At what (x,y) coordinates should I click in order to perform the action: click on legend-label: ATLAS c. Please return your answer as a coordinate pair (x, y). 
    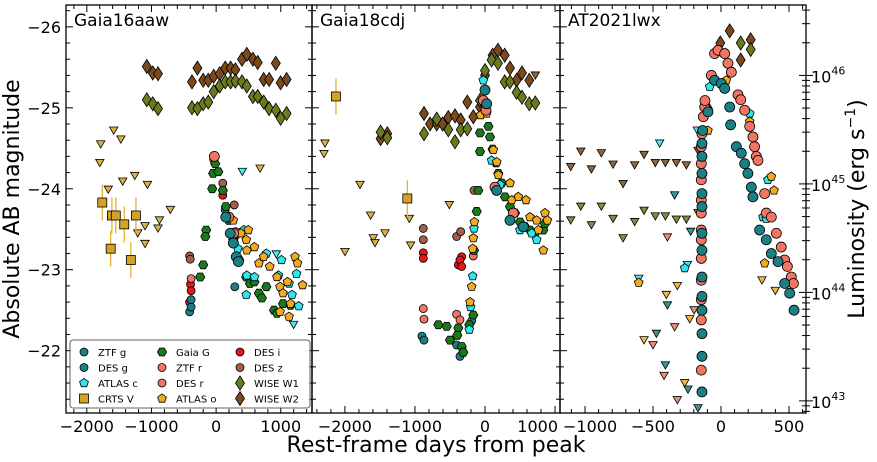
    Looking at the image, I should click on (118, 384).